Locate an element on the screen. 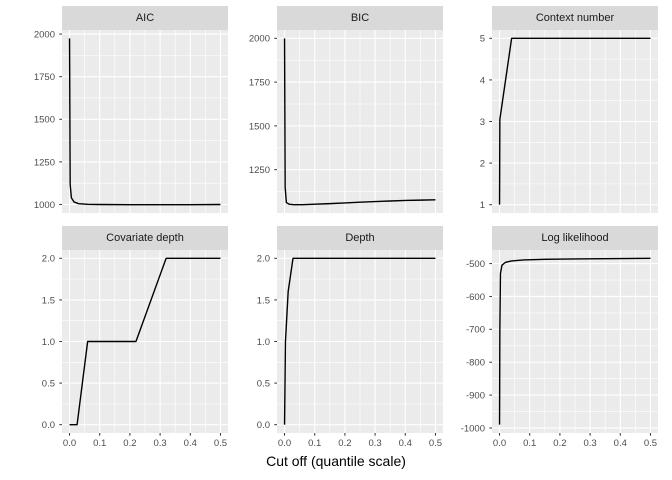 Image resolution: width=672 pixels, height=480 pixels. y-tick-label: 4 is located at coordinates (482, 80).